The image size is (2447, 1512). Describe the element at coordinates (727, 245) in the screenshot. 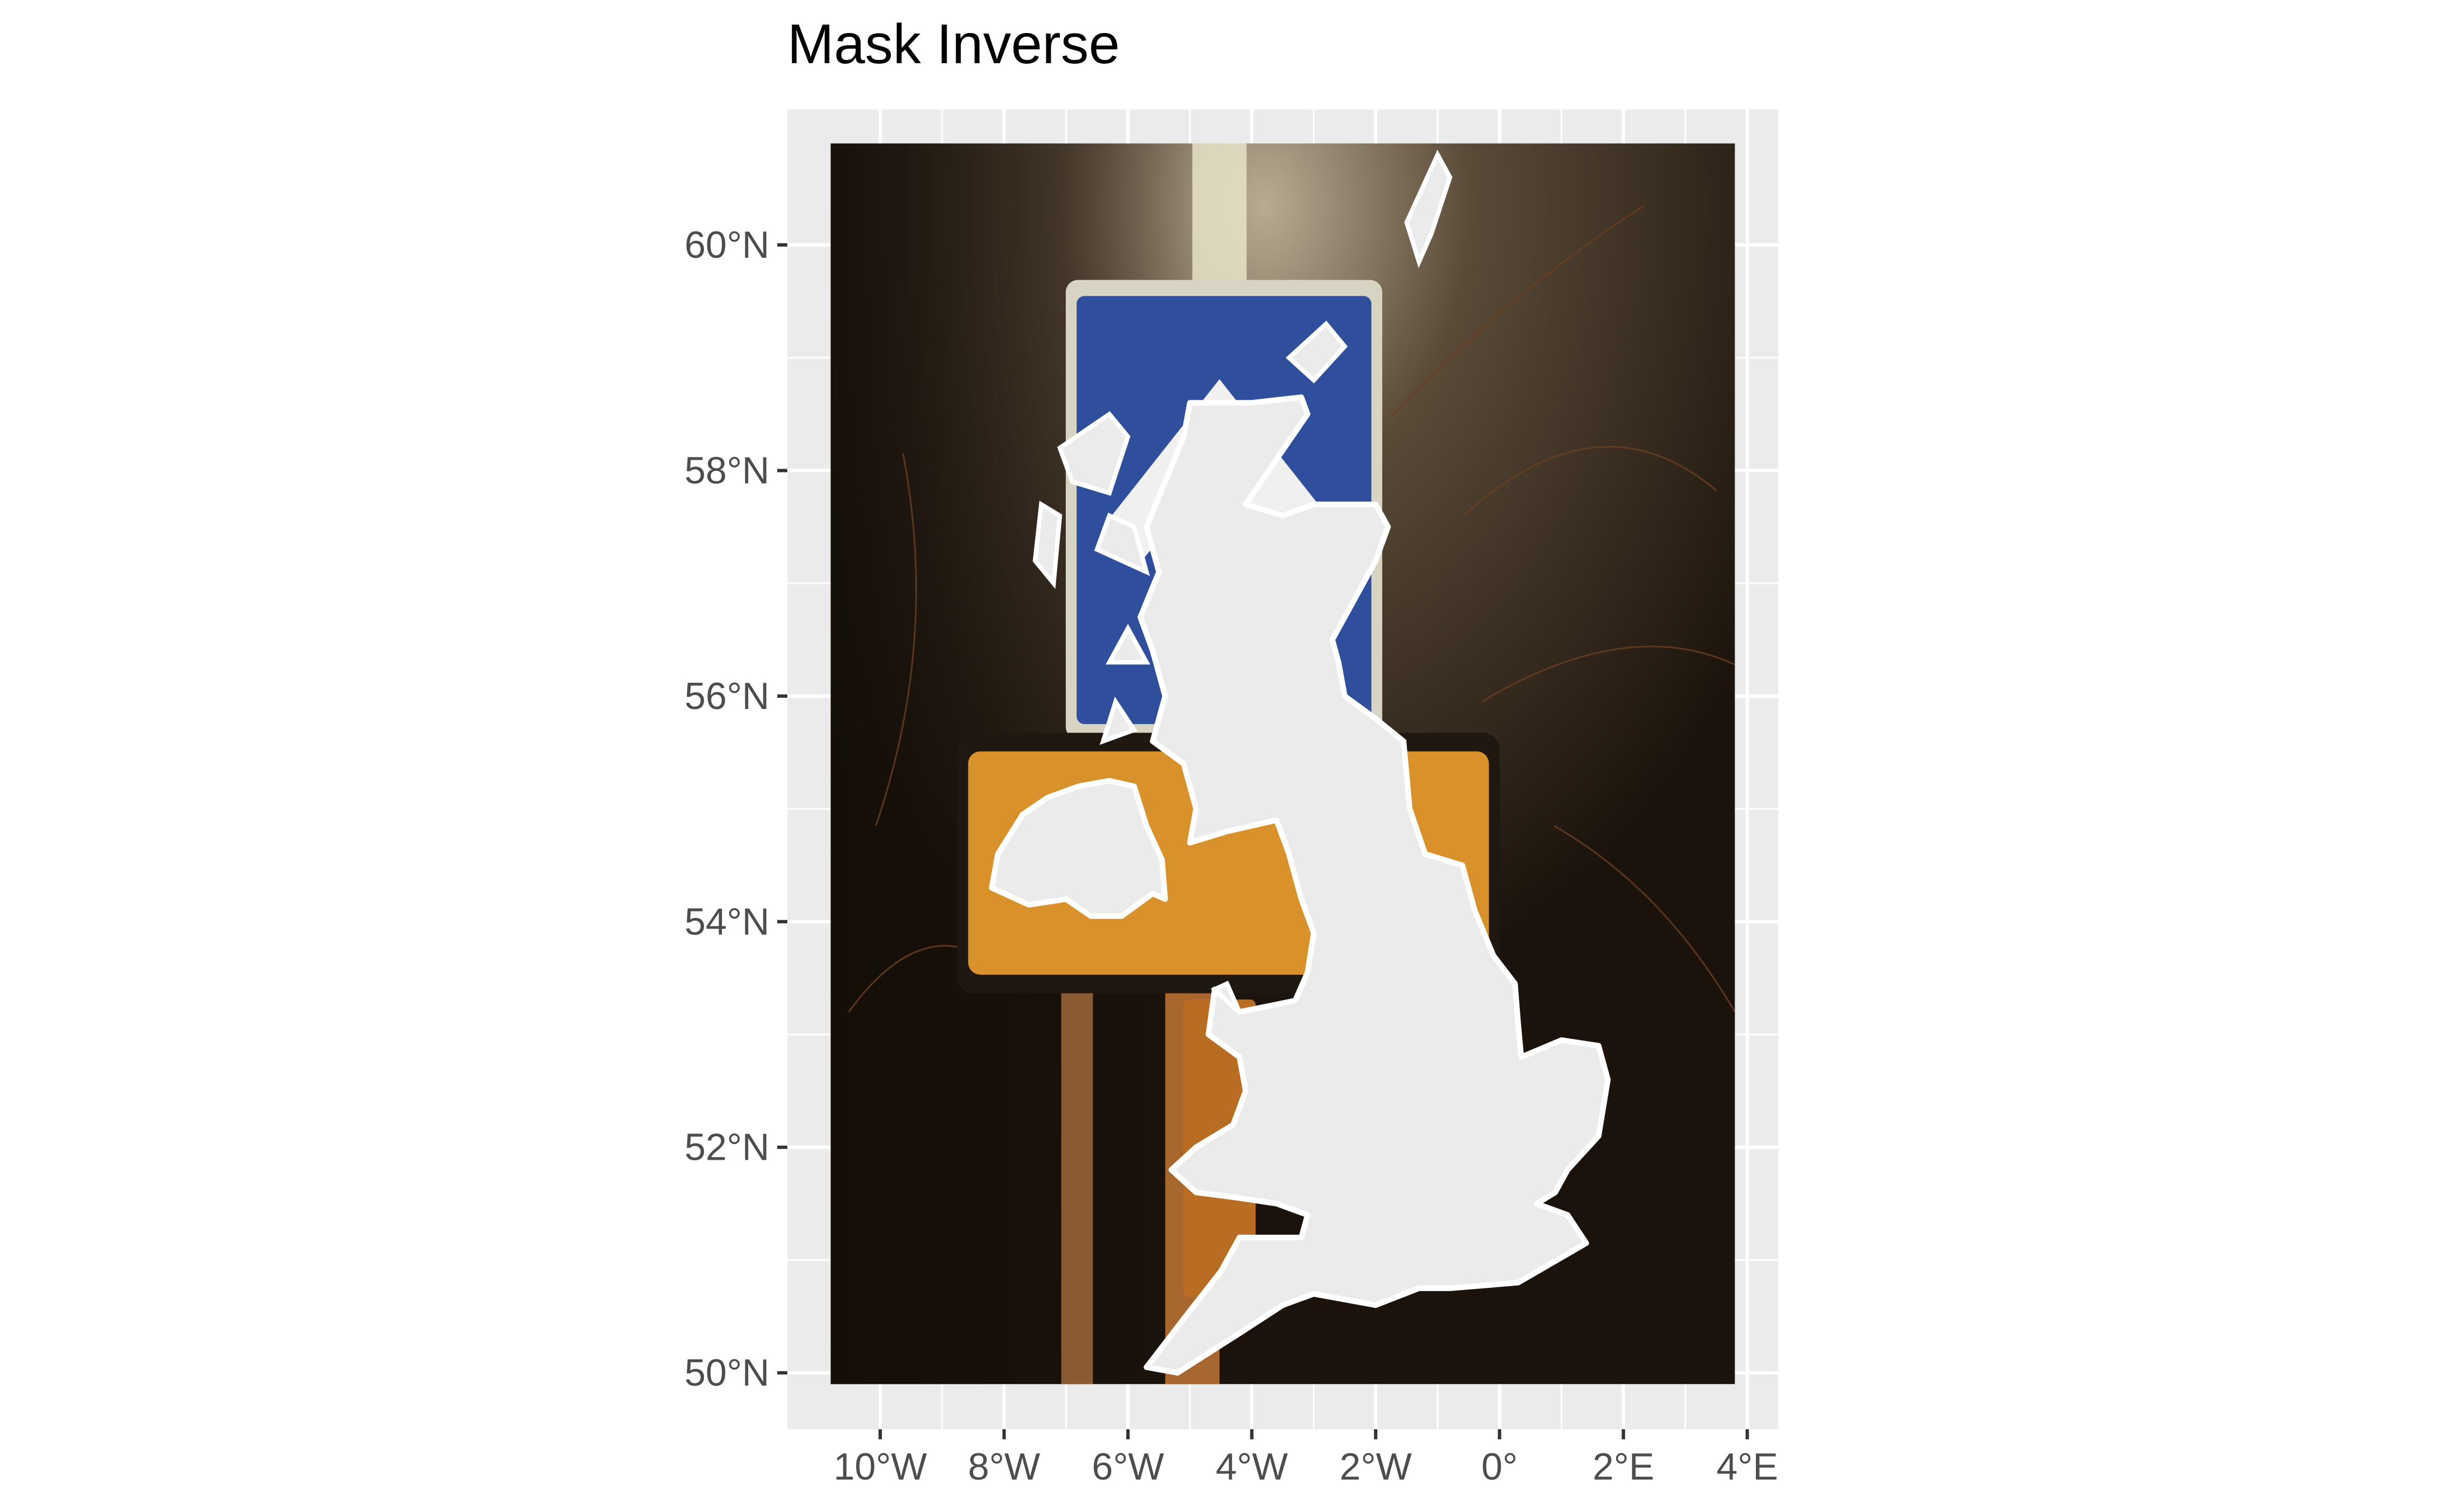

I see `y-tick-label: 60°N` at that location.